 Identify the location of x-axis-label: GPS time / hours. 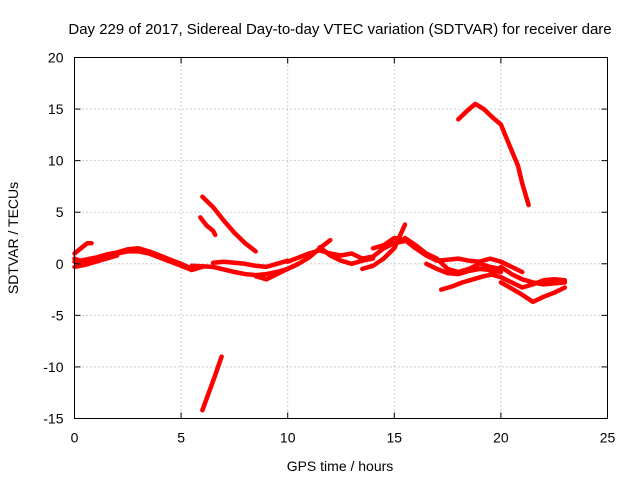
(340, 466).